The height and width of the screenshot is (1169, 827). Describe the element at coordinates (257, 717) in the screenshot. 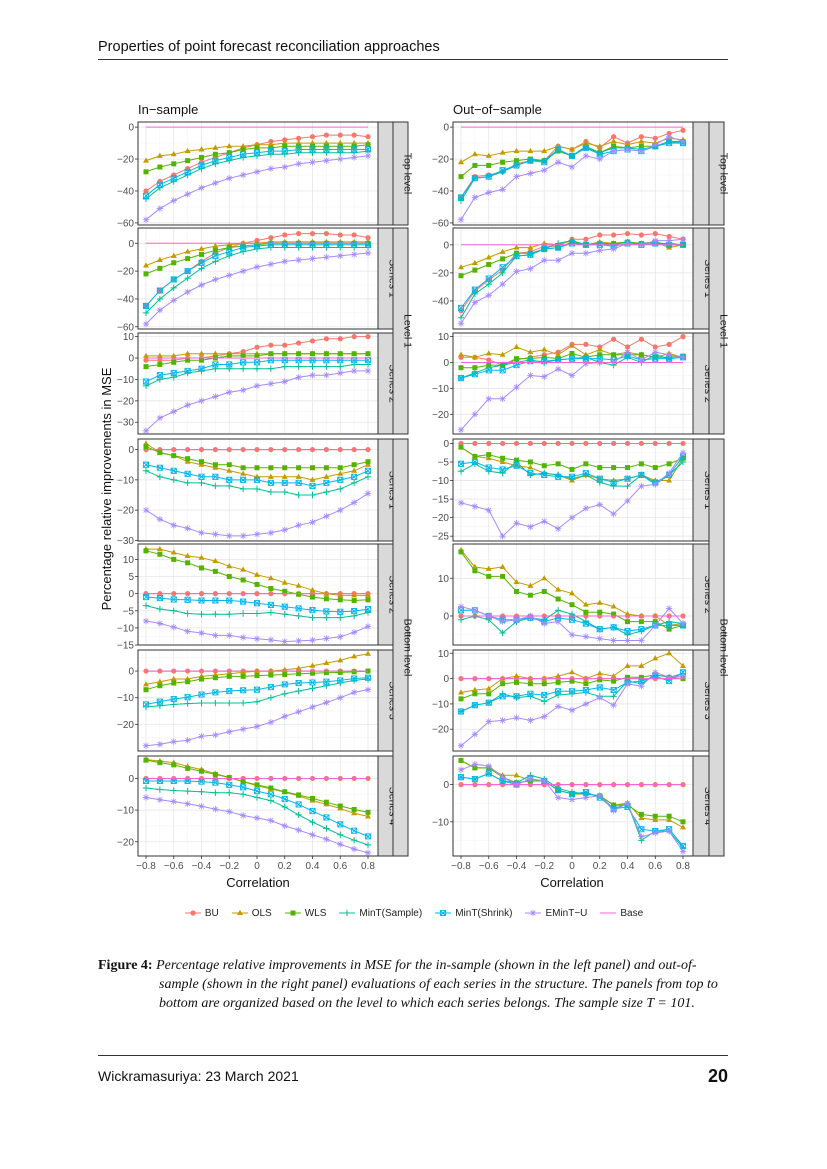

I see `series-emint-u` at that location.